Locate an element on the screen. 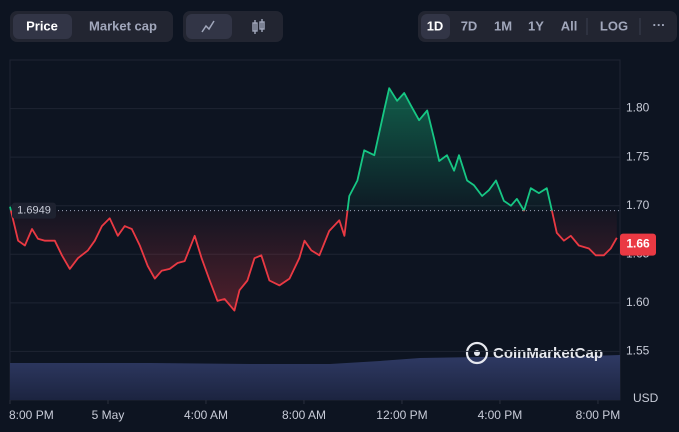  volume is located at coordinates (315, 377).